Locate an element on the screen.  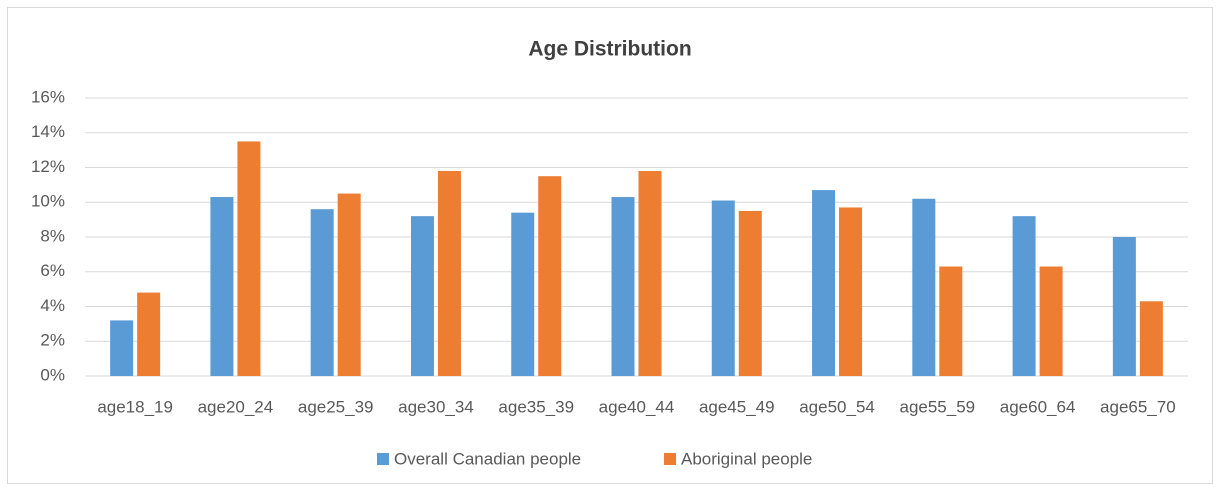
x-tick-label: age65_70 is located at coordinates (1138, 406).